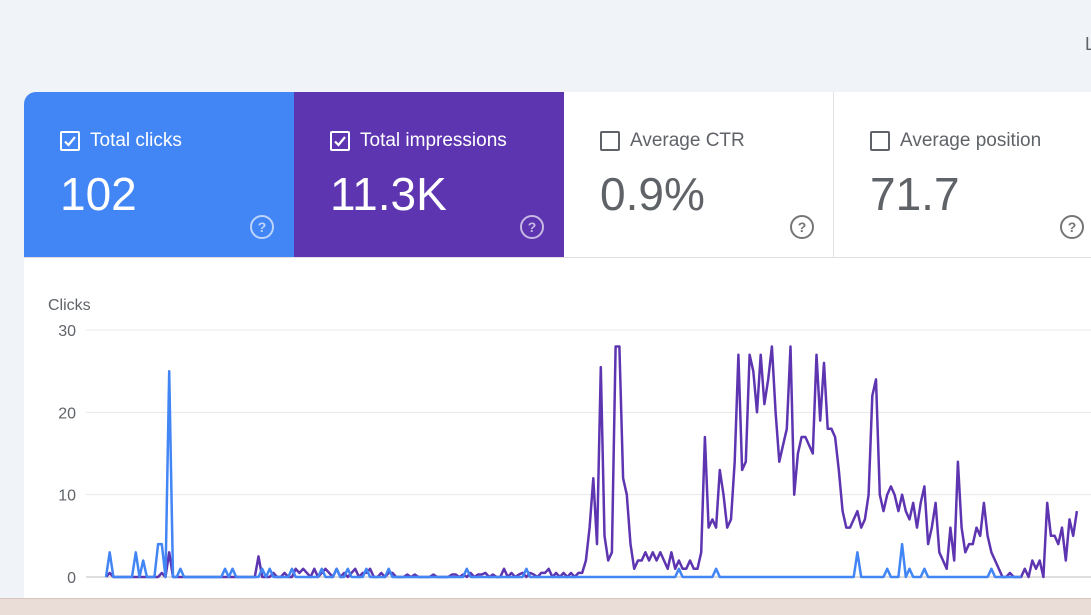 Image resolution: width=1091 pixels, height=615 pixels. I want to click on y-tick-label: 30, so click(67, 331).